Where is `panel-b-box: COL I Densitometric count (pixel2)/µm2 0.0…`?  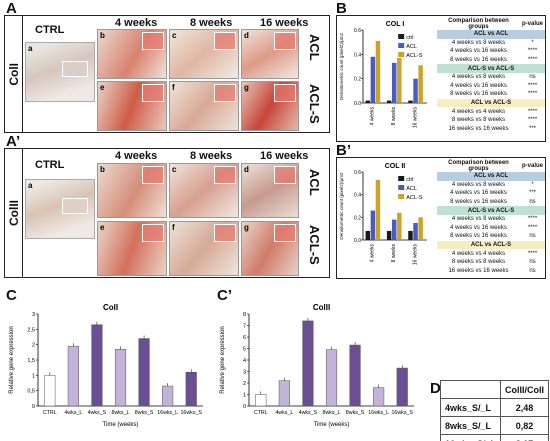 panel-b-box: COL I Densitometric count (pixel2)/µm2 0.0… is located at coordinates (441, 78).